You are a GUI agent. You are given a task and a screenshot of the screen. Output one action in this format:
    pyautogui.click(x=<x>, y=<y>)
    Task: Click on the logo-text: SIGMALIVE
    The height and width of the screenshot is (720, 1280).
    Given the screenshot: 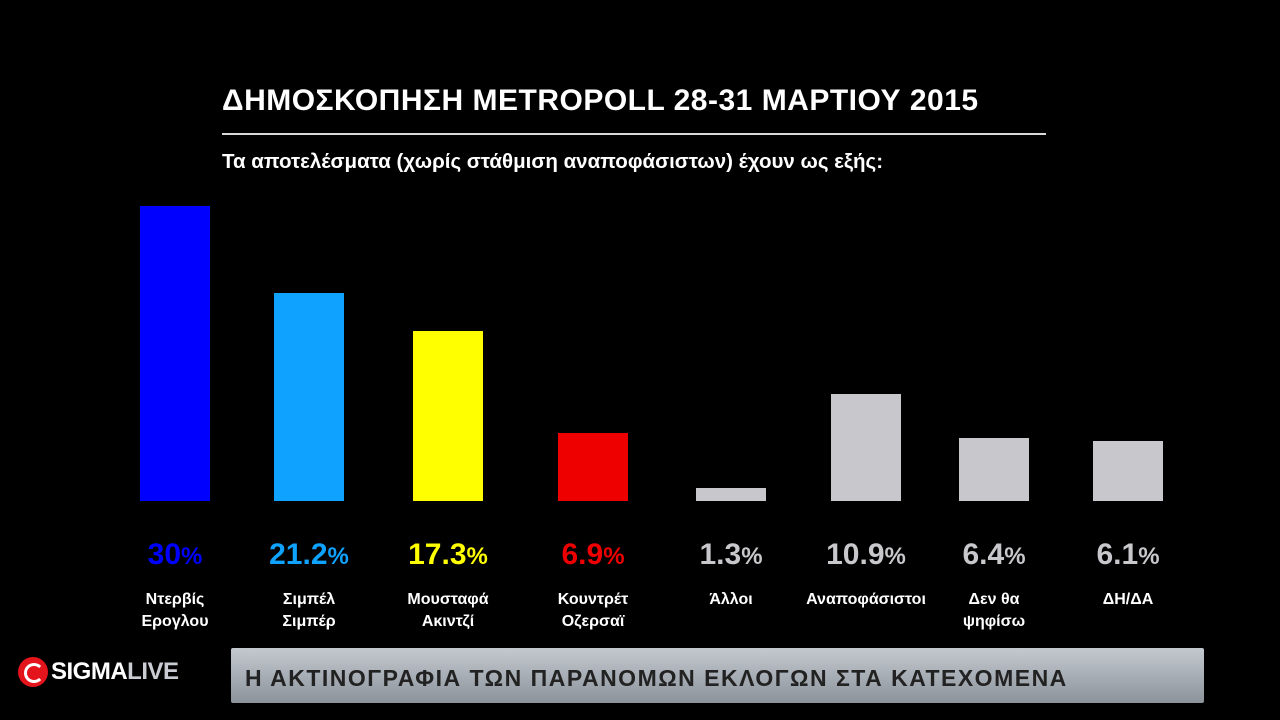 What is the action you would take?
    pyautogui.click(x=115, y=672)
    